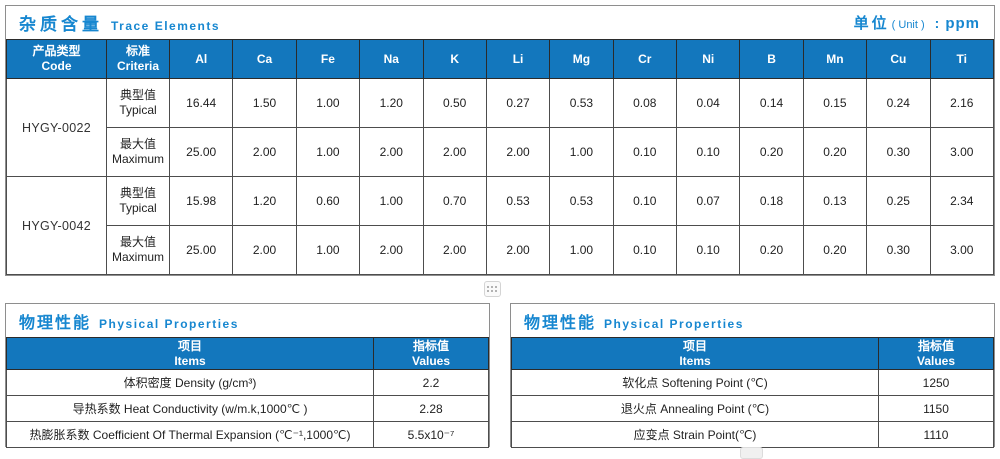 The height and width of the screenshot is (459, 1000). What do you see at coordinates (581, 59) in the screenshot?
I see `element-column-header: Mg` at bounding box center [581, 59].